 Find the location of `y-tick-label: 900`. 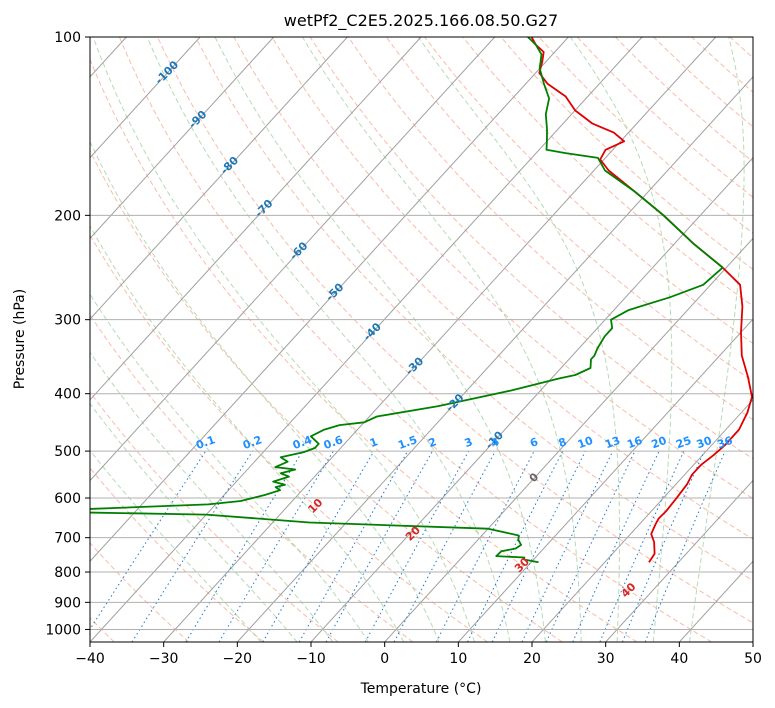

y-tick-label: 900 is located at coordinates (67, 603).